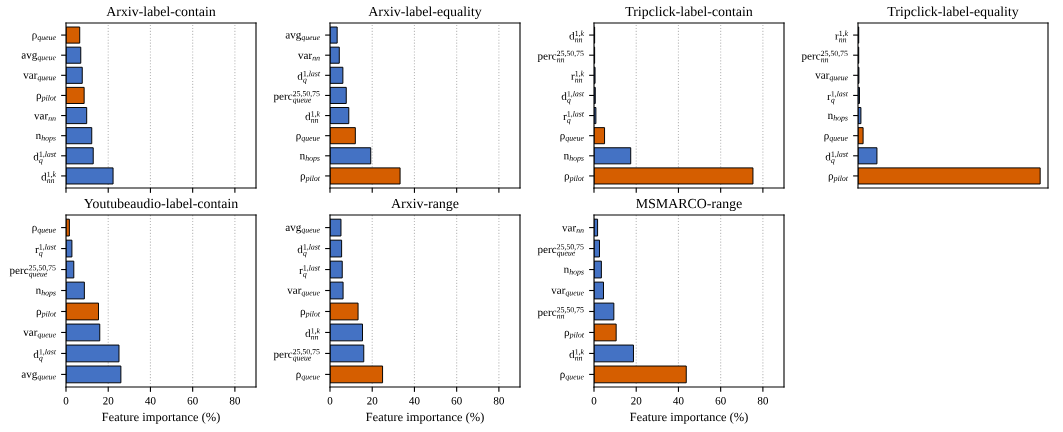 This screenshot has width=1063, height=432. Describe the element at coordinates (425, 13) in the screenshot. I see `chart-title: Arxiv-label-equality` at that location.